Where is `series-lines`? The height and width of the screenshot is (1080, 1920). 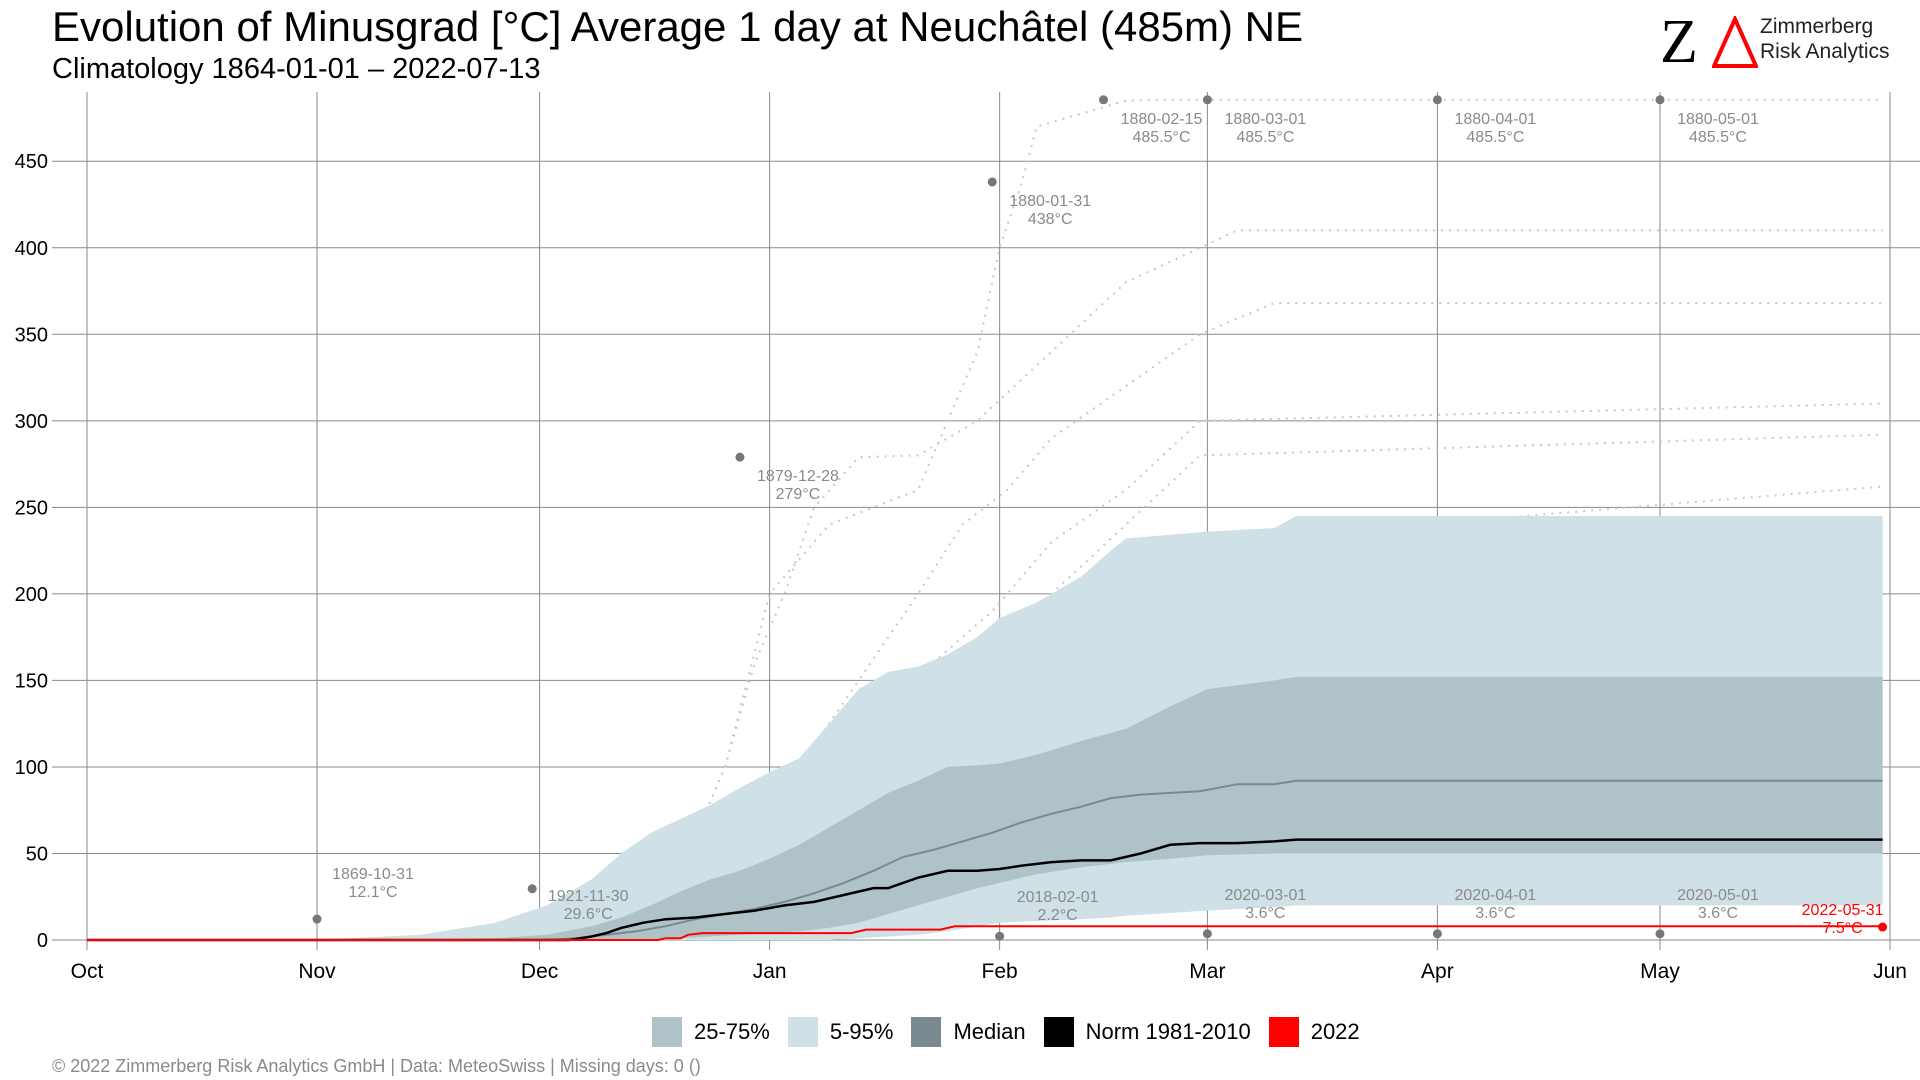
series-lines is located at coordinates (985, 860).